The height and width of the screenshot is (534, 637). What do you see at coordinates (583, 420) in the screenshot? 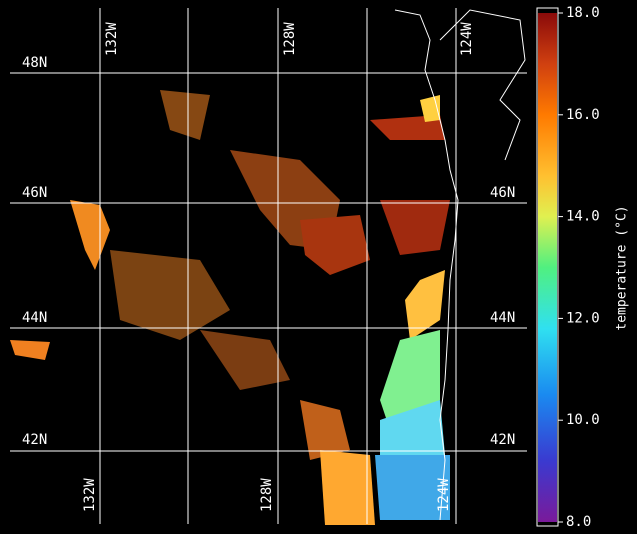
I see `colorbar-tick-label: 10.0` at bounding box center [583, 420].